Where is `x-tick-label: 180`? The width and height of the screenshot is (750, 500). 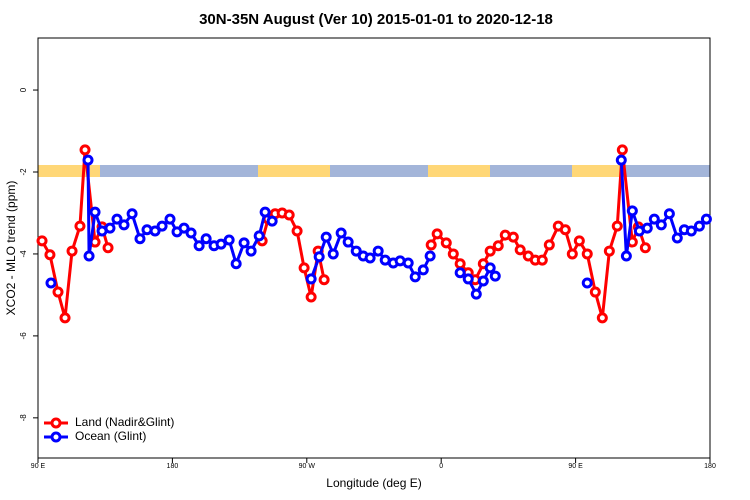
x-tick-label: 180 is located at coordinates (173, 466).